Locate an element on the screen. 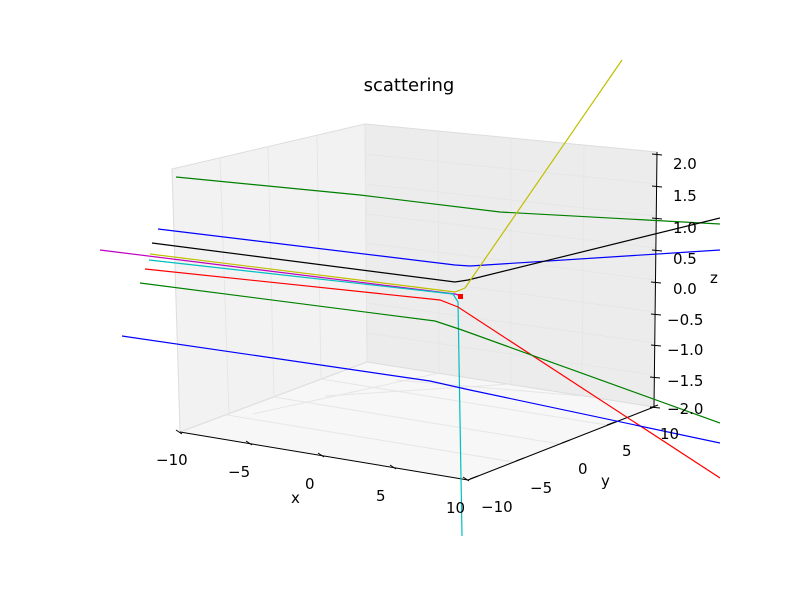 The height and width of the screenshot is (596, 800). z-axis-line is located at coordinates (655, 279).